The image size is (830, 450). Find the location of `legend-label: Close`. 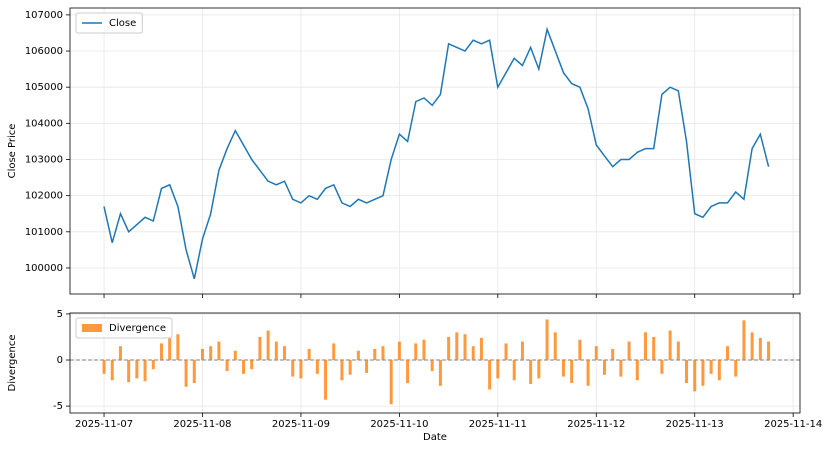

legend-label: Close is located at coordinates (122, 23).